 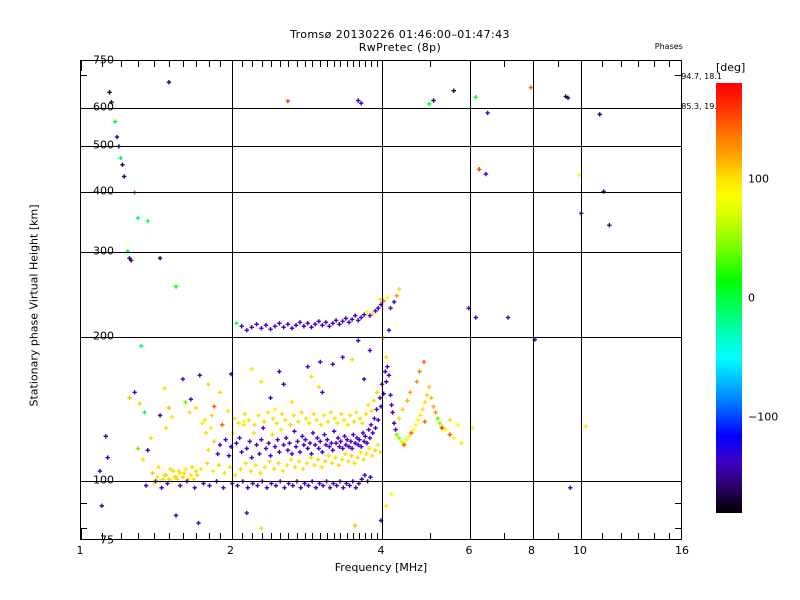 What do you see at coordinates (103, 336) in the screenshot?
I see `y-axis-tick-label: 200` at bounding box center [103, 336].